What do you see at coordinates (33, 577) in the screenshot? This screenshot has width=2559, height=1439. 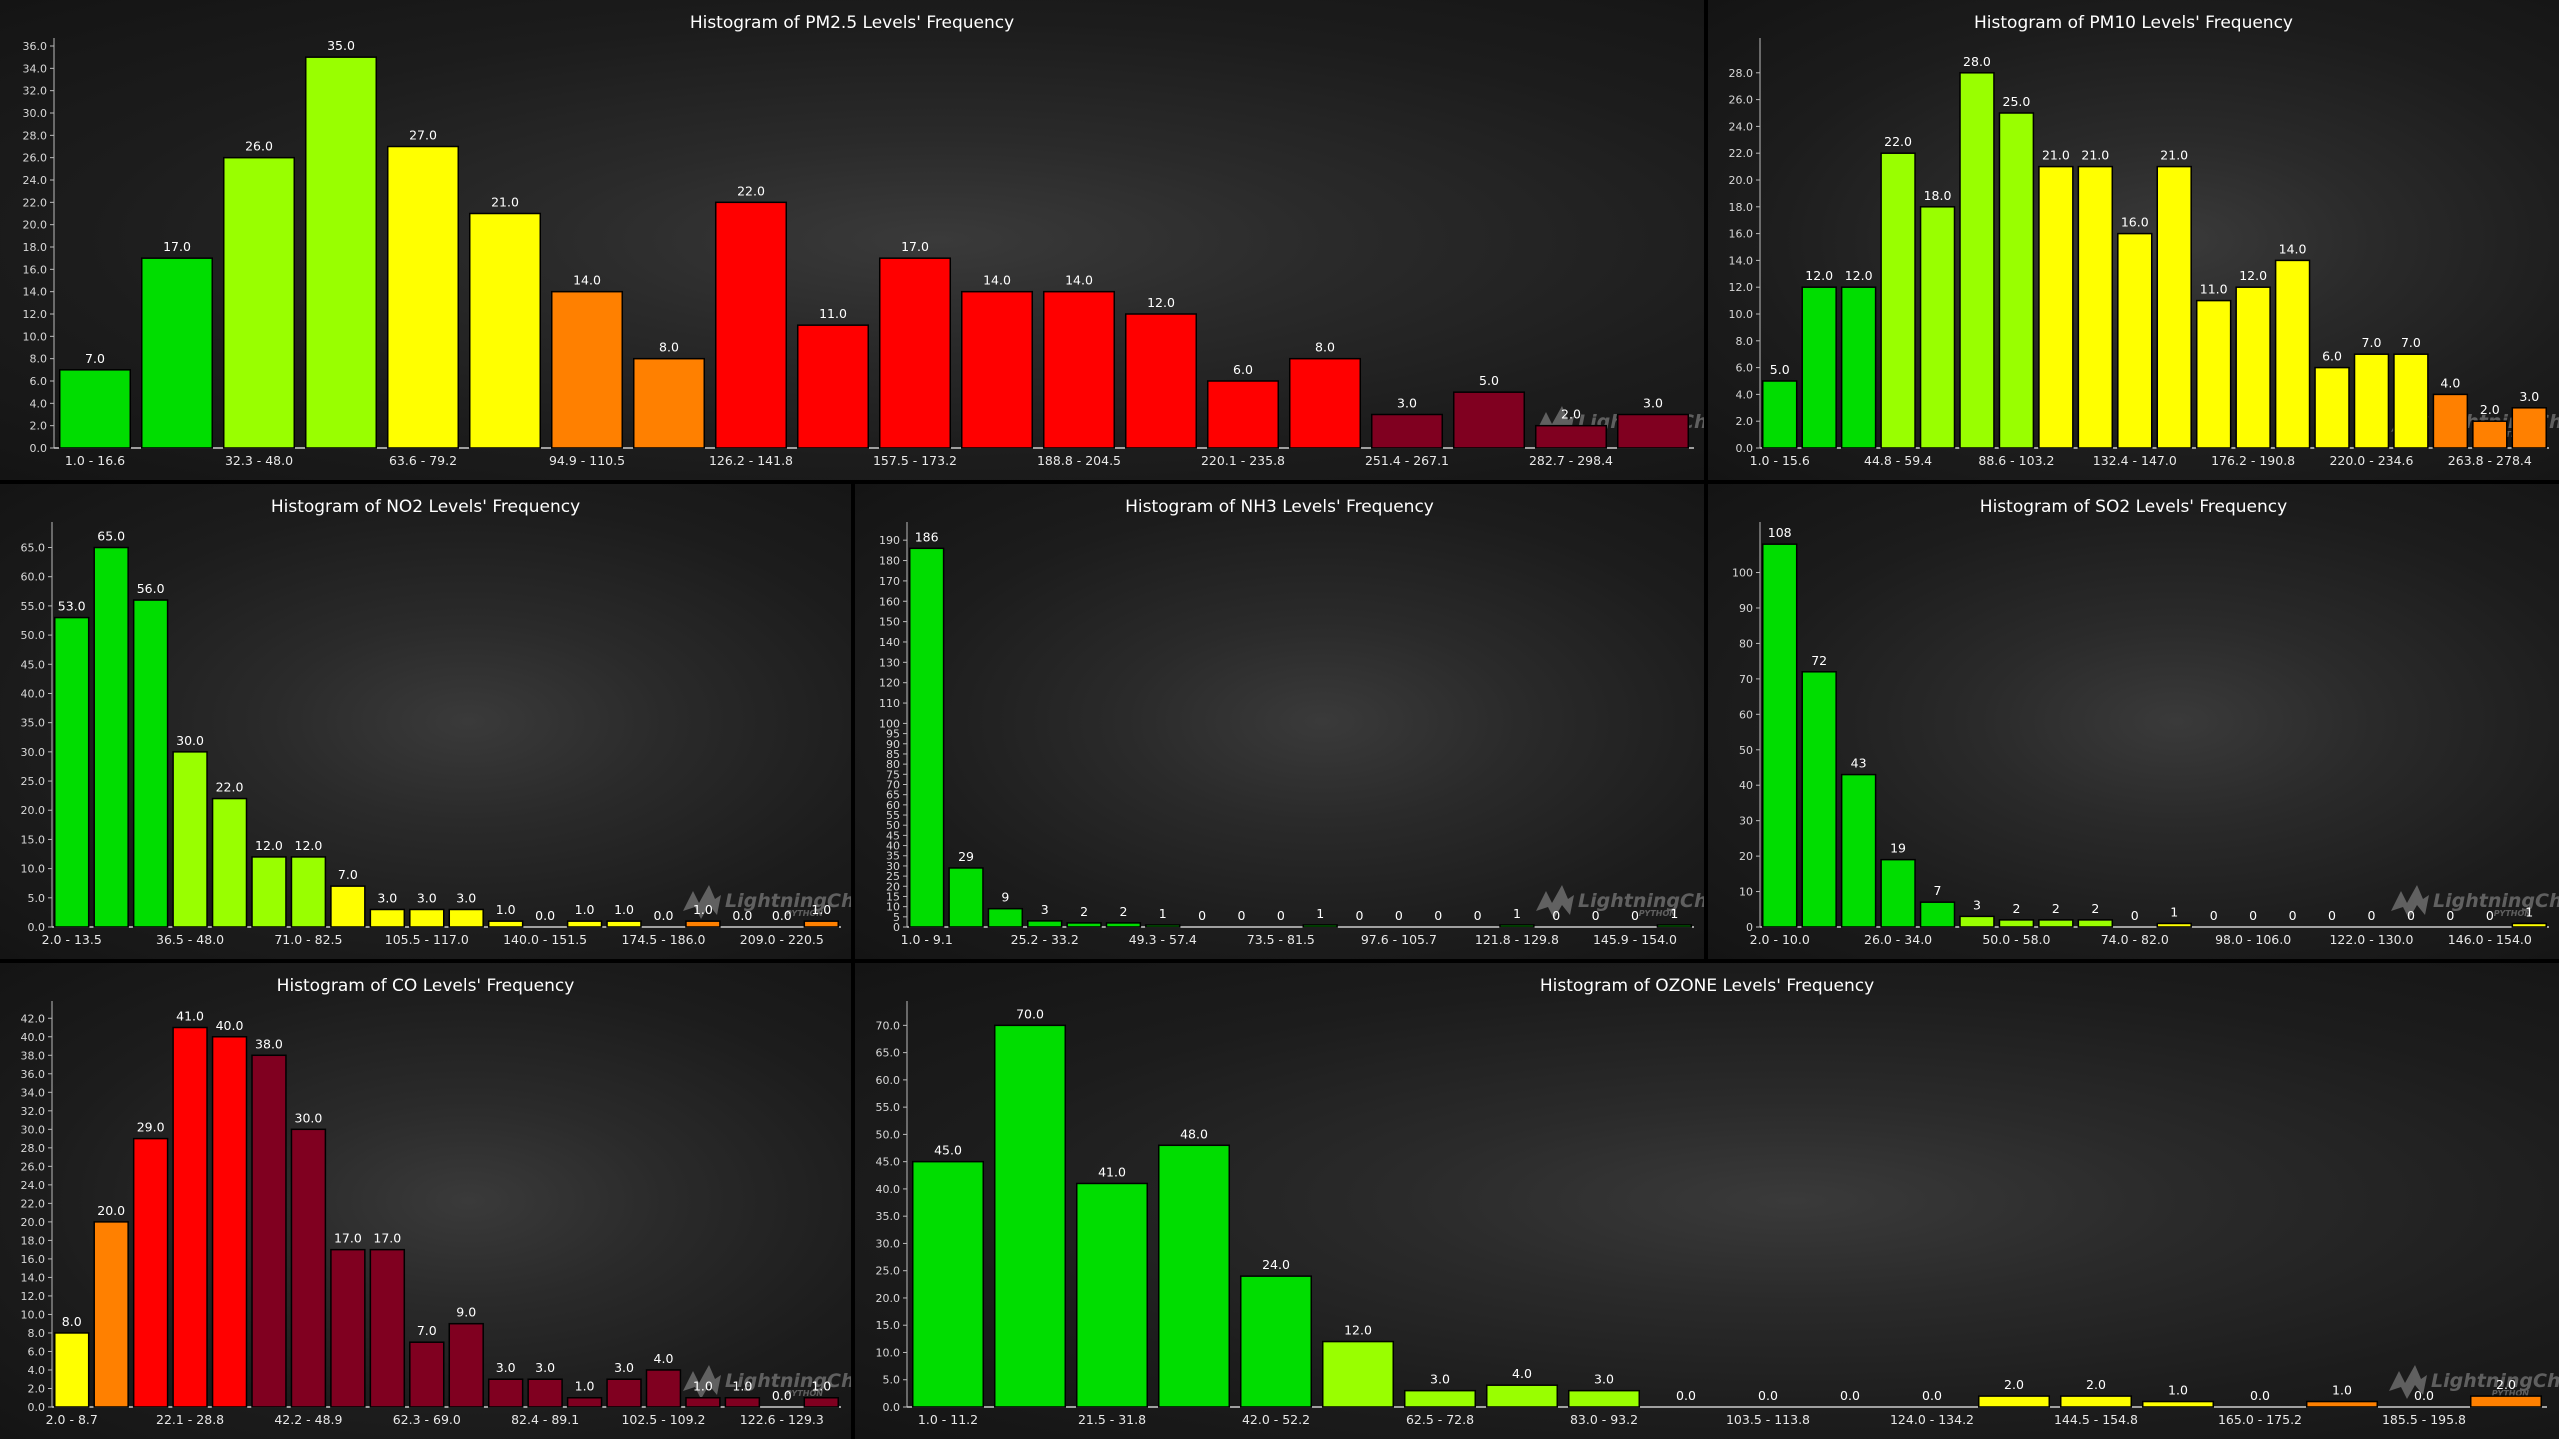 I see `no2-y-tick-label: 60.0` at bounding box center [33, 577].